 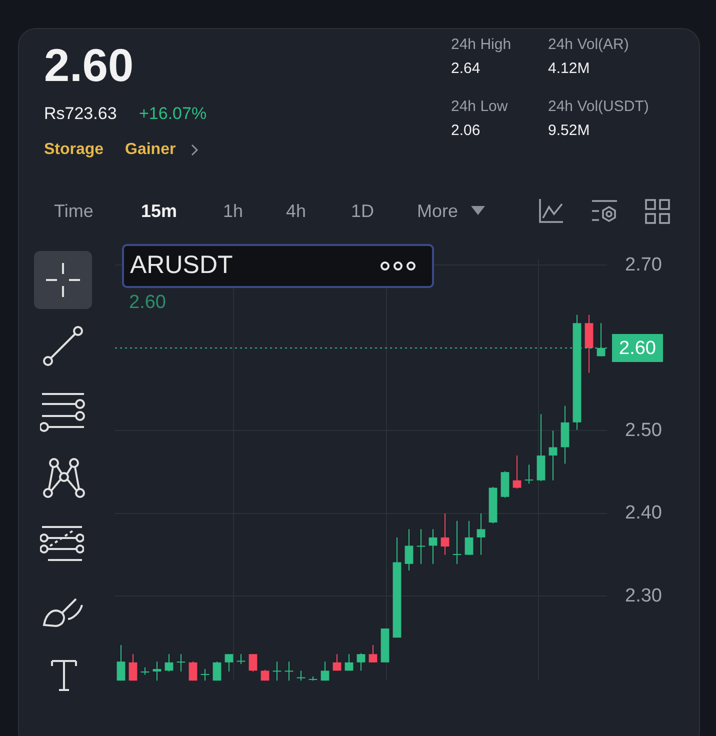 What do you see at coordinates (465, 130) in the screenshot?
I see `text: 2.06` at bounding box center [465, 130].